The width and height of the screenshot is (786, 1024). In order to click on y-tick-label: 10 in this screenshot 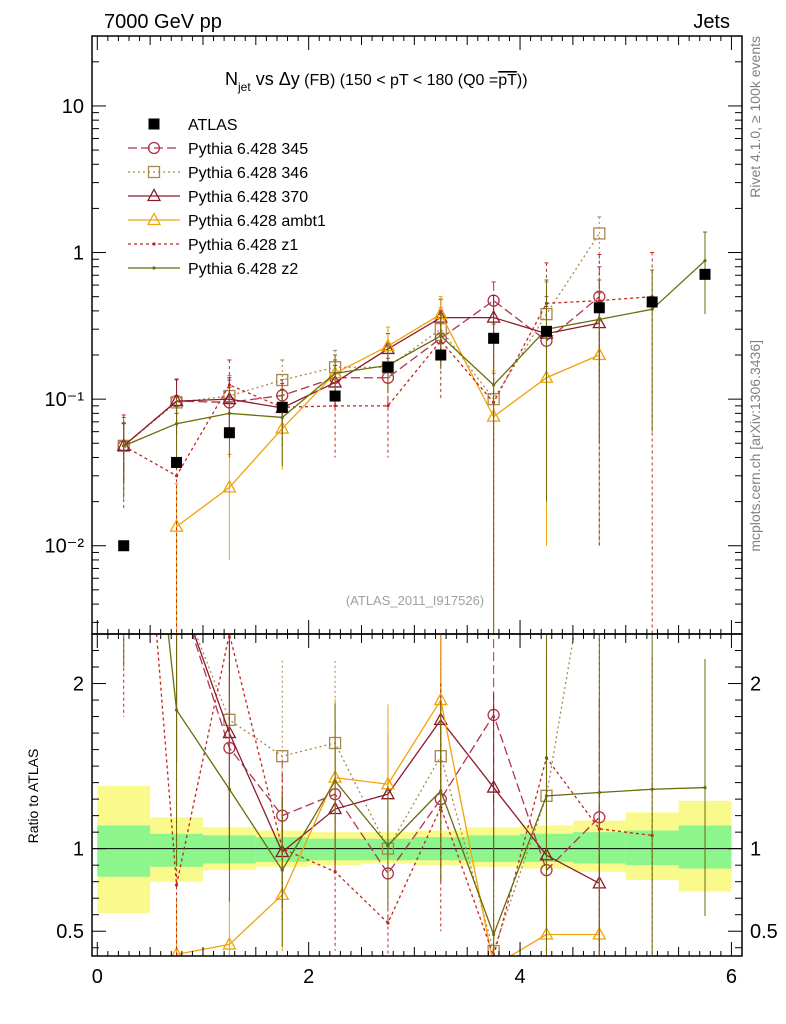, I will do `click(73, 107)`.